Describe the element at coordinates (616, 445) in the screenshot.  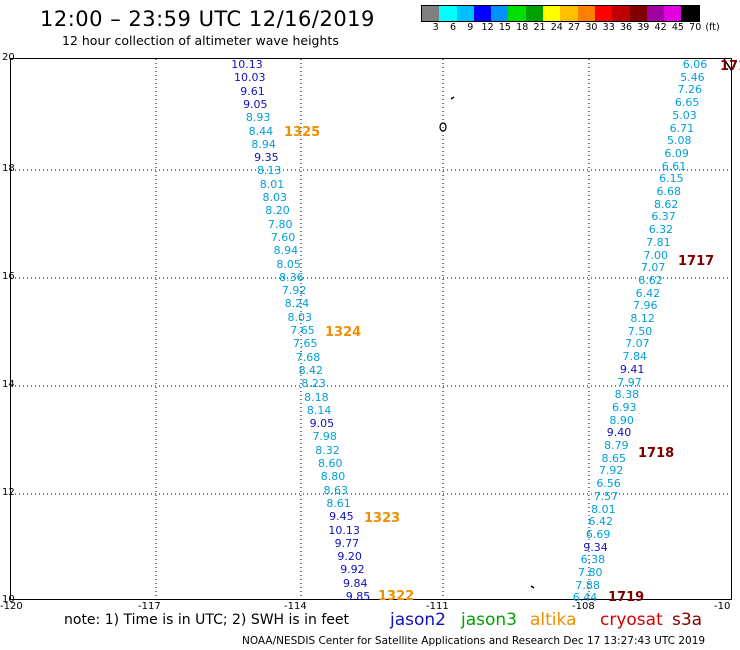
I see `wave-height-value: 8.79` at that location.